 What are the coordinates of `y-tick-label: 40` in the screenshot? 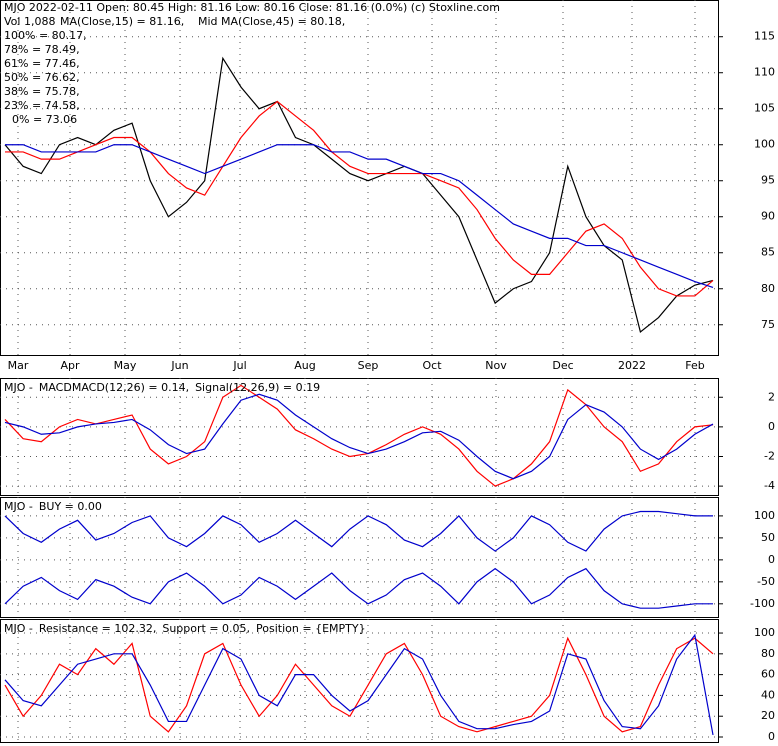 It's located at (768, 694).